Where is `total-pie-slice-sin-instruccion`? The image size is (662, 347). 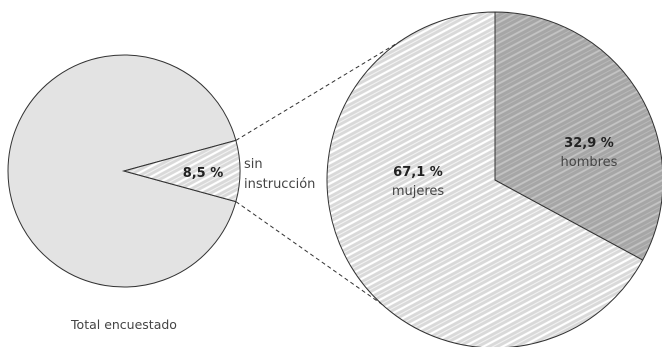 total-pie-slice-sin-instruccion is located at coordinates (181, 171).